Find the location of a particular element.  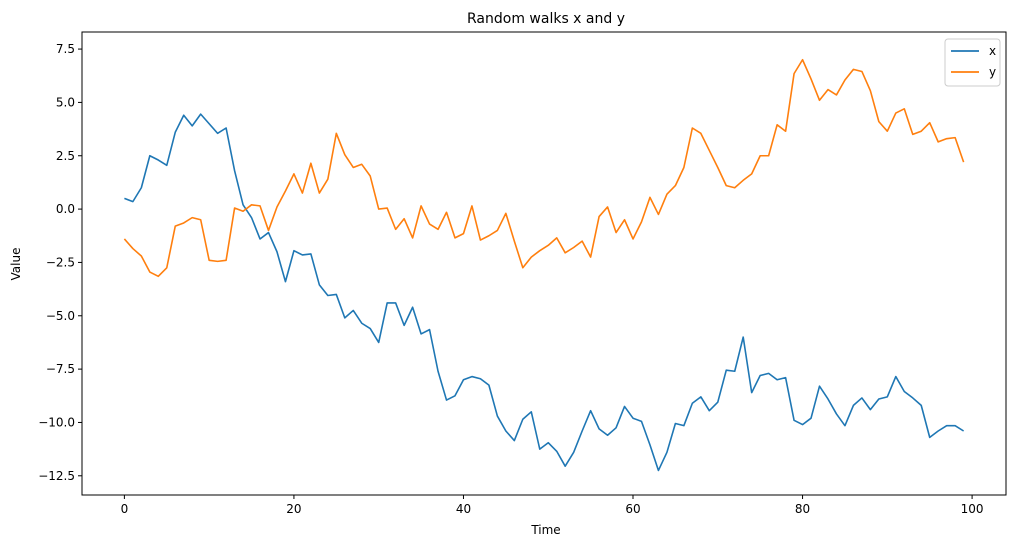

y-tick-label: 0.0 is located at coordinates (65, 209).